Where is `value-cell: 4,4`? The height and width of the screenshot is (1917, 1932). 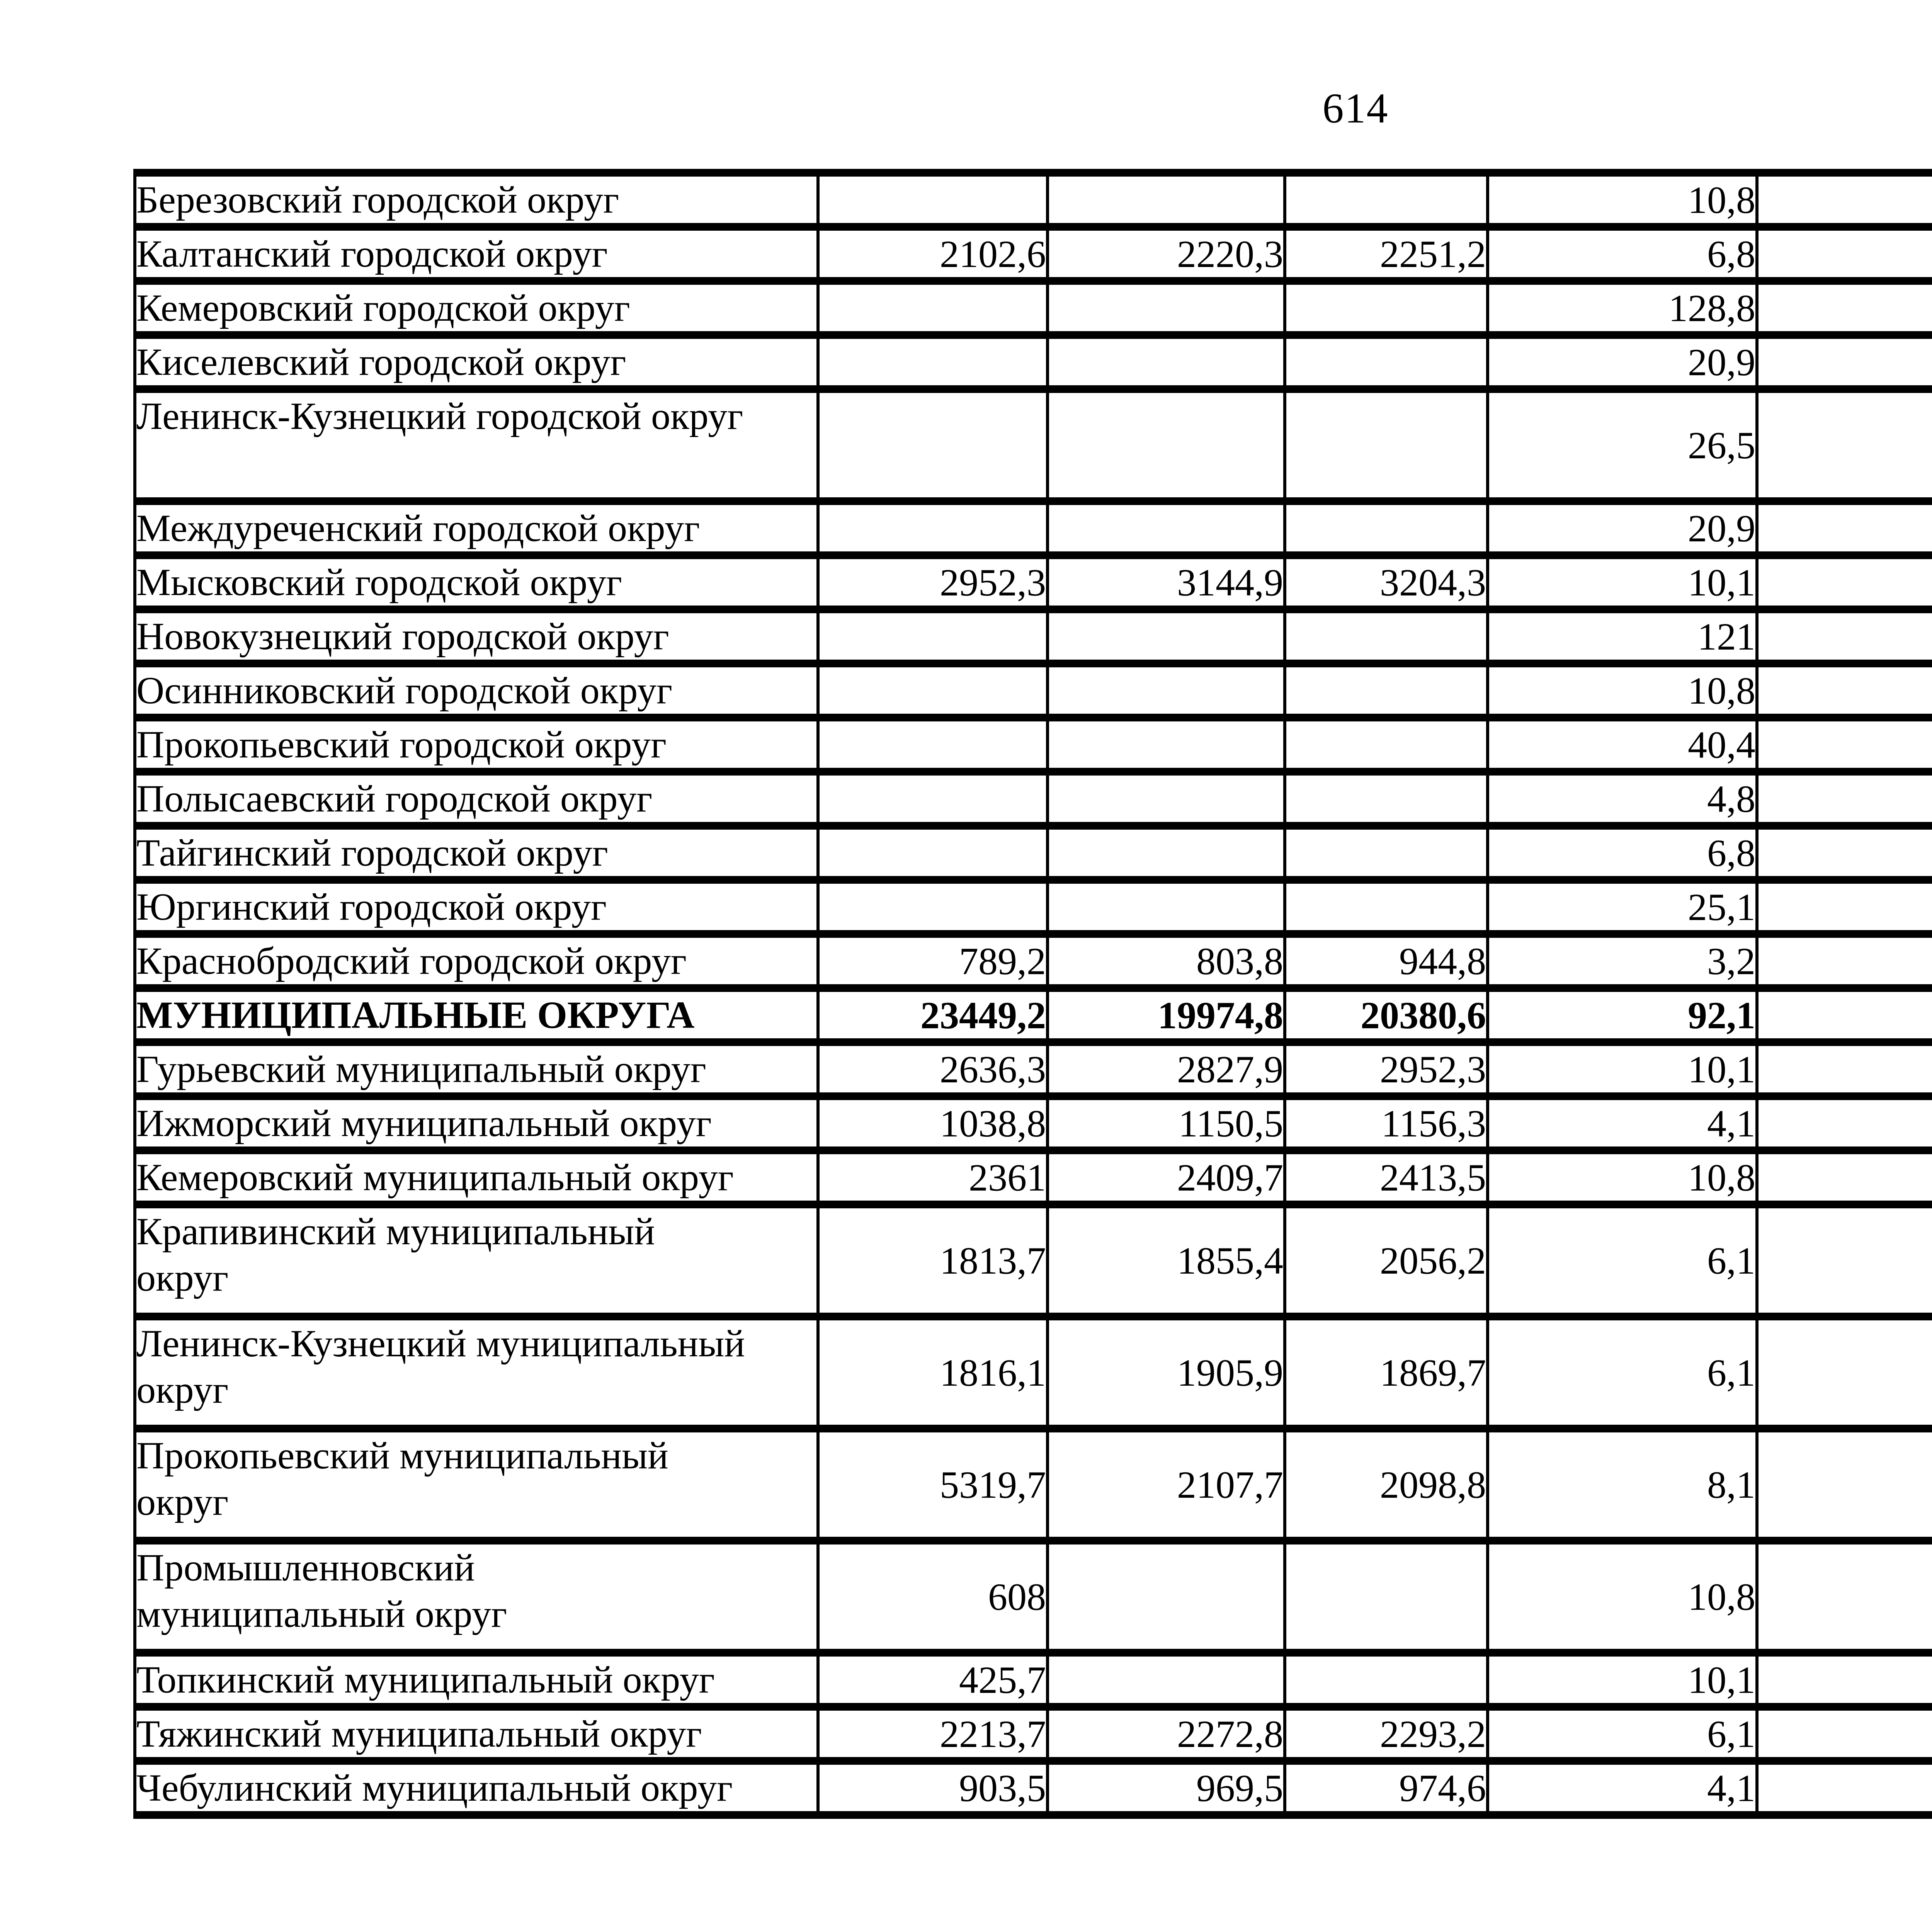
value-cell: 4,4 is located at coordinates (1843, 1788).